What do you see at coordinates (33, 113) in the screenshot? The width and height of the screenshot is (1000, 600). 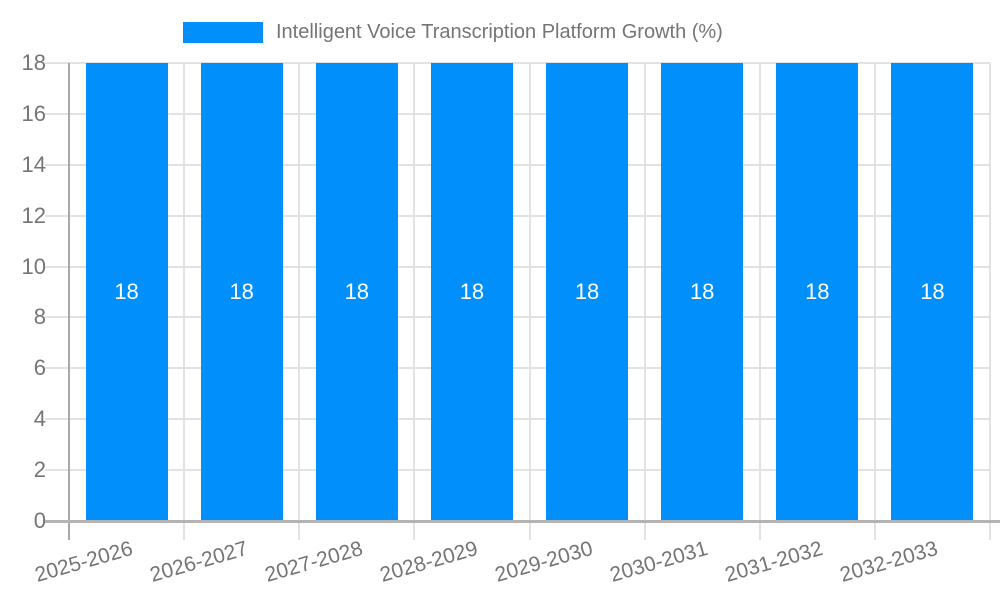 I see `y-tick-label: 16` at bounding box center [33, 113].